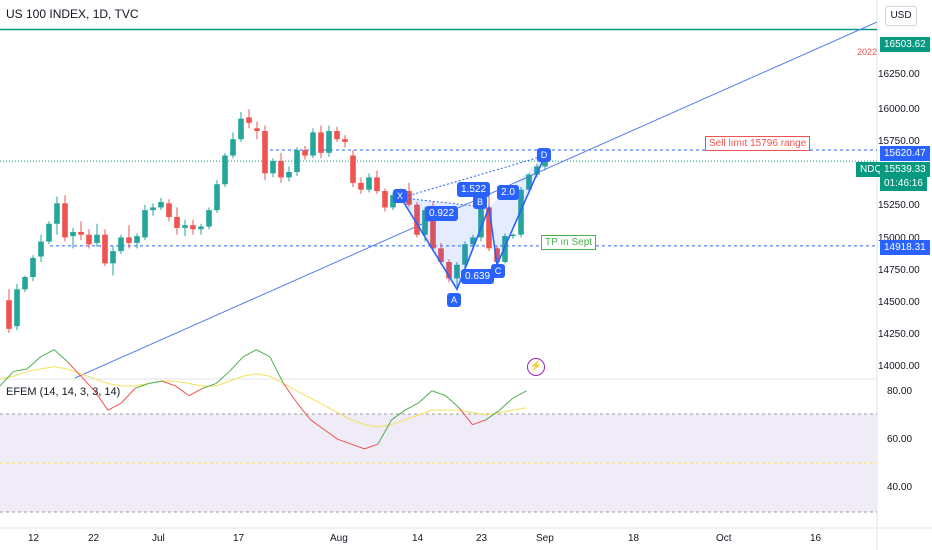  What do you see at coordinates (905, 247) in the screenshot?
I see `tp-level-price-tag: 14918.31` at bounding box center [905, 247].